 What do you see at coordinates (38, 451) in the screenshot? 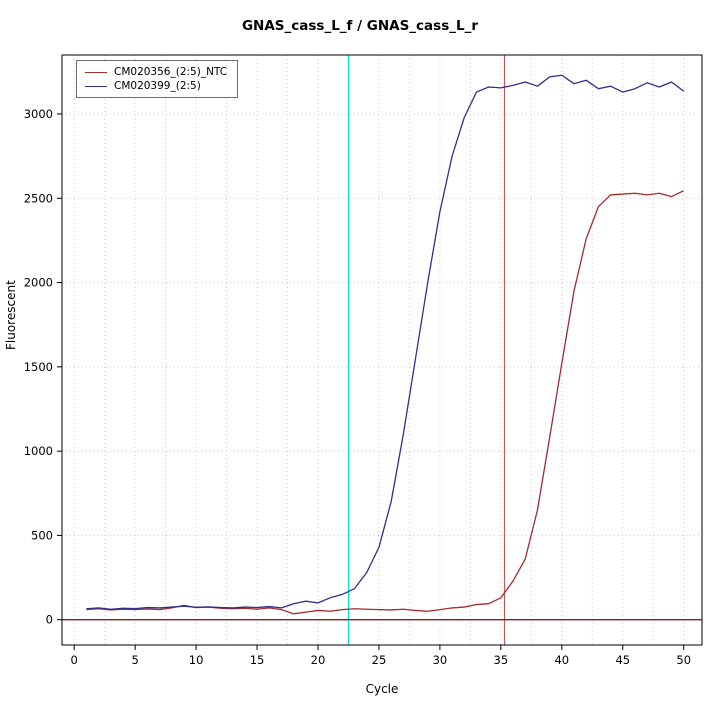
I see `y-tick-label: 1000` at bounding box center [38, 451].